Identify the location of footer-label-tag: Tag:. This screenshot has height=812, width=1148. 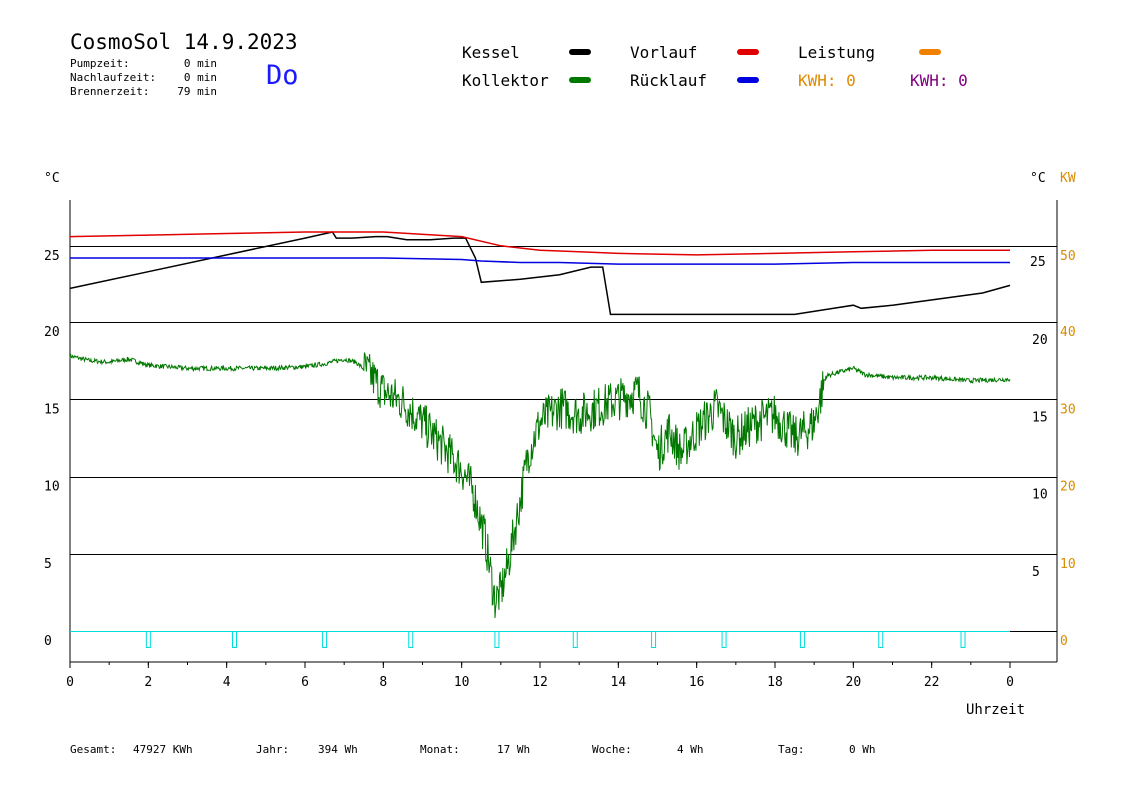
(791, 749).